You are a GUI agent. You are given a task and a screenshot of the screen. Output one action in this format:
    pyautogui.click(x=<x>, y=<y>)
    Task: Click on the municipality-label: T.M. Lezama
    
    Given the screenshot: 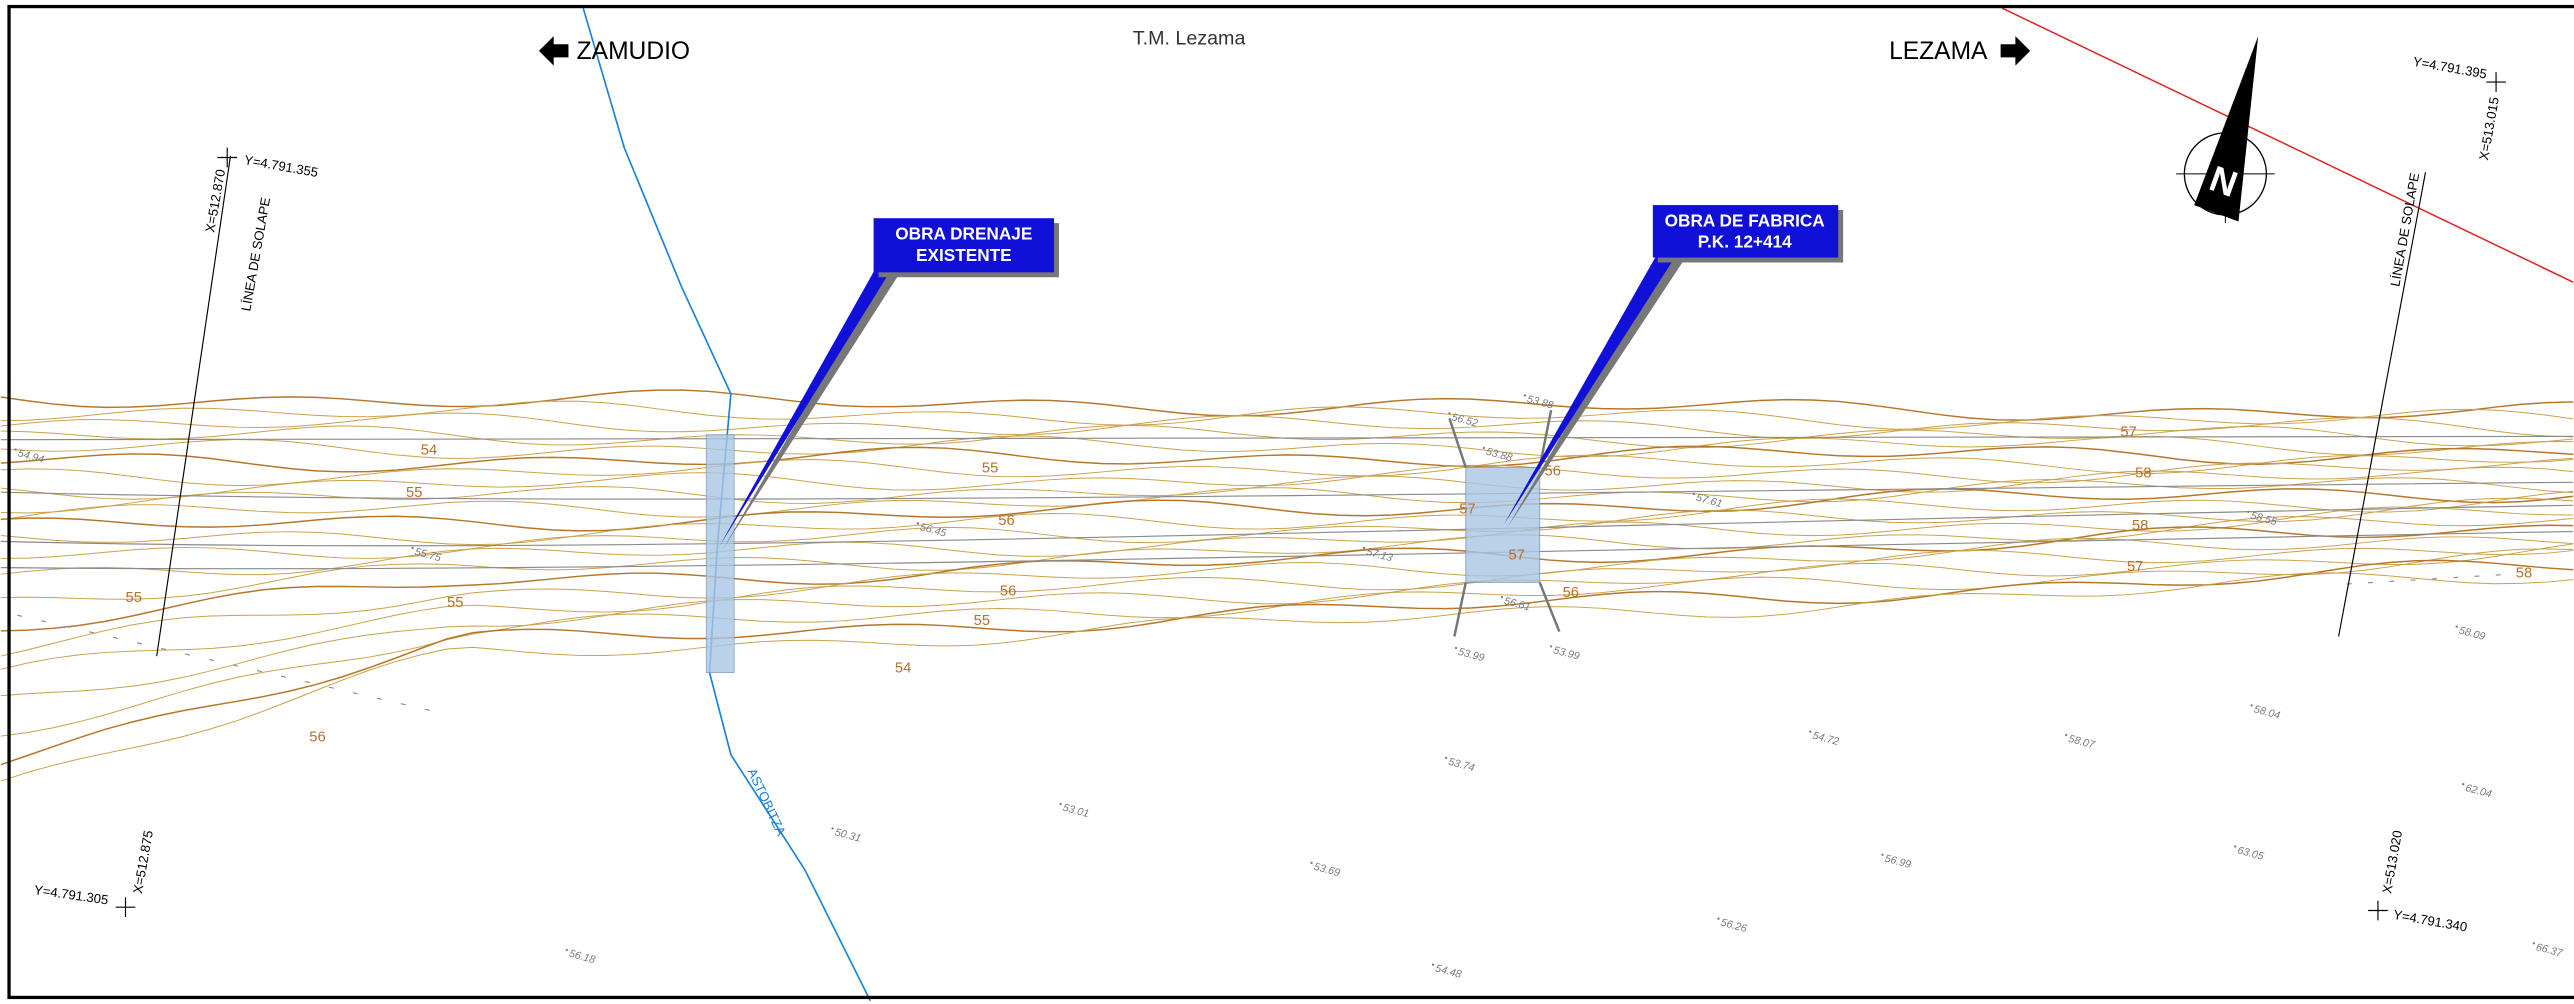 What is the action you would take?
    pyautogui.click(x=1189, y=38)
    